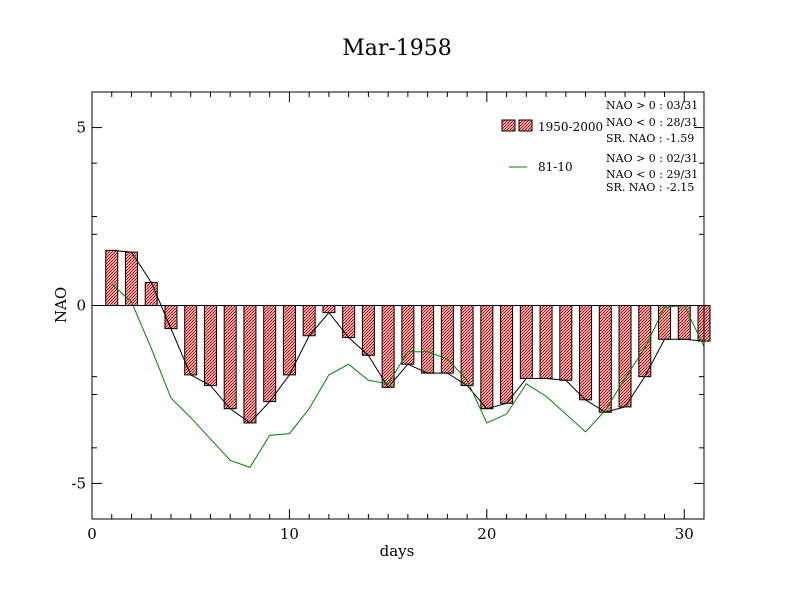 Image resolution: width=792 pixels, height=612 pixels. I want to click on y-tick-label: 0, so click(81, 306).